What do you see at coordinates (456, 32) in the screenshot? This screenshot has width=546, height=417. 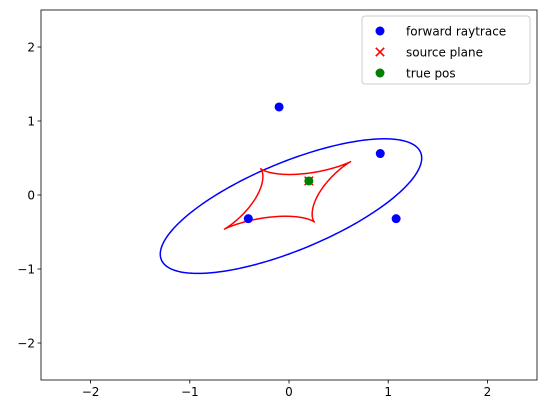 I see `legend-label: forward raytrace` at bounding box center [456, 32].